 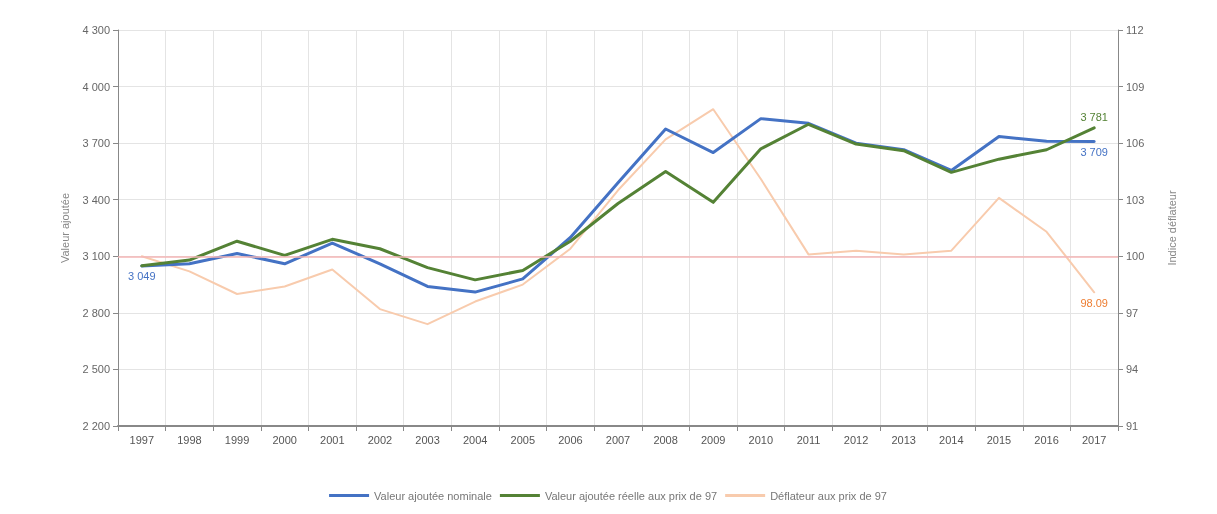 I want to click on legend-label: Déflateur aux prix de 97, so click(x=828, y=495).